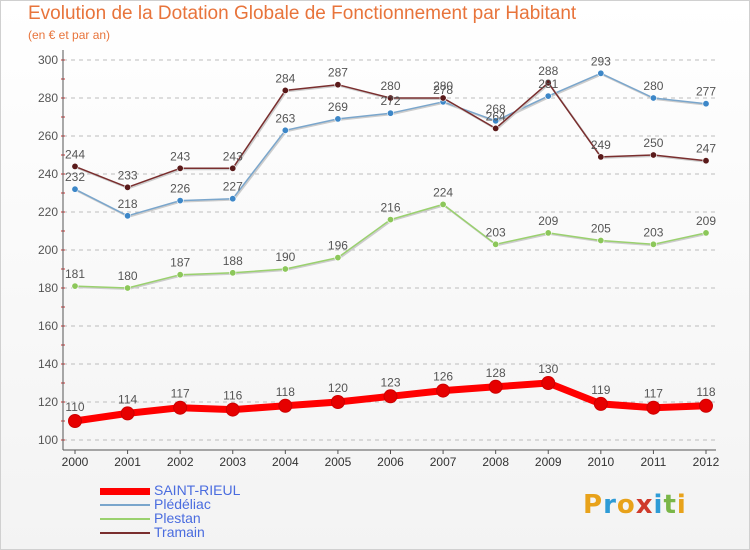 The image size is (750, 550). I want to click on y-tick-label: 180, so click(48, 288).